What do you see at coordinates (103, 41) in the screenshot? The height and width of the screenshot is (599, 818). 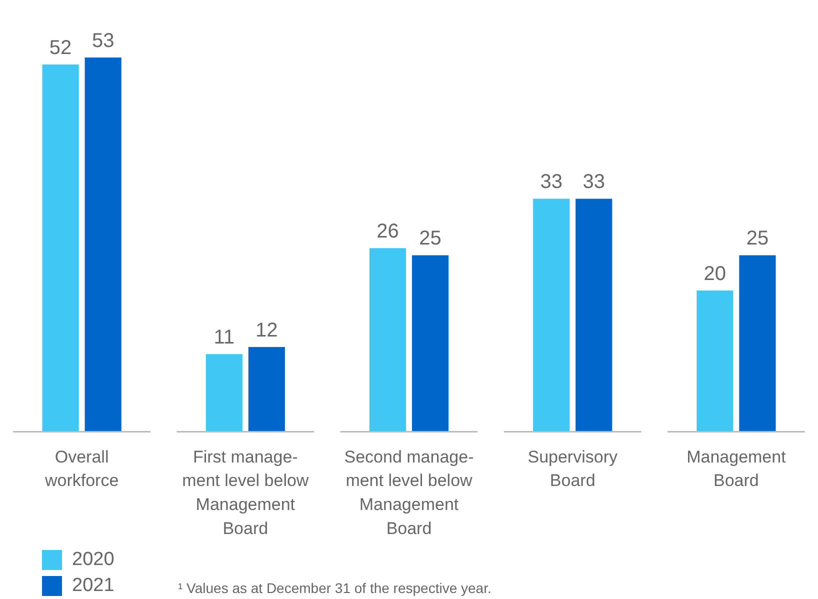 I see `data-label: 53` at bounding box center [103, 41].